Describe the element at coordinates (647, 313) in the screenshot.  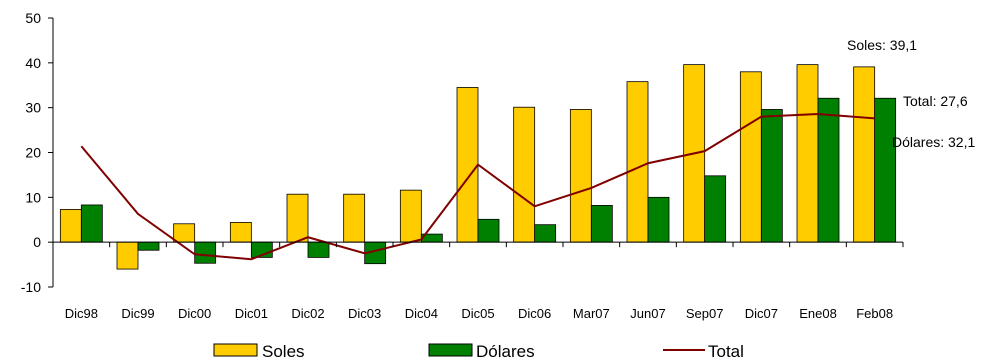
I see `x-tick-label: Jun07` at that location.